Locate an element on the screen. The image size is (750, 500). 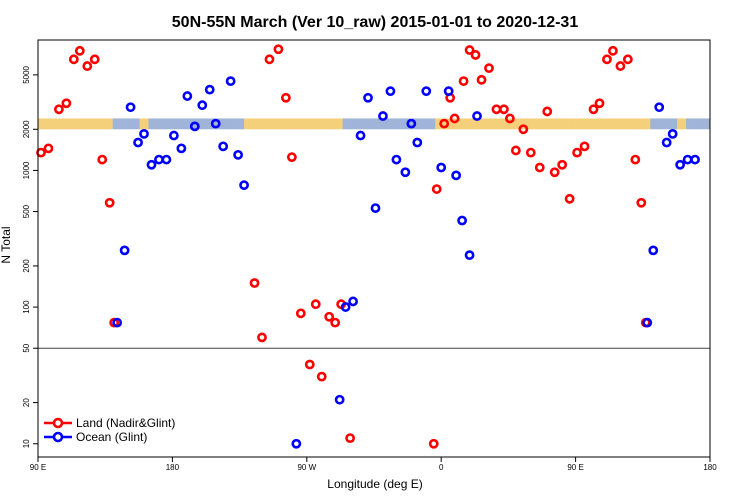
x-tick-label: 90 E is located at coordinates (38, 467).